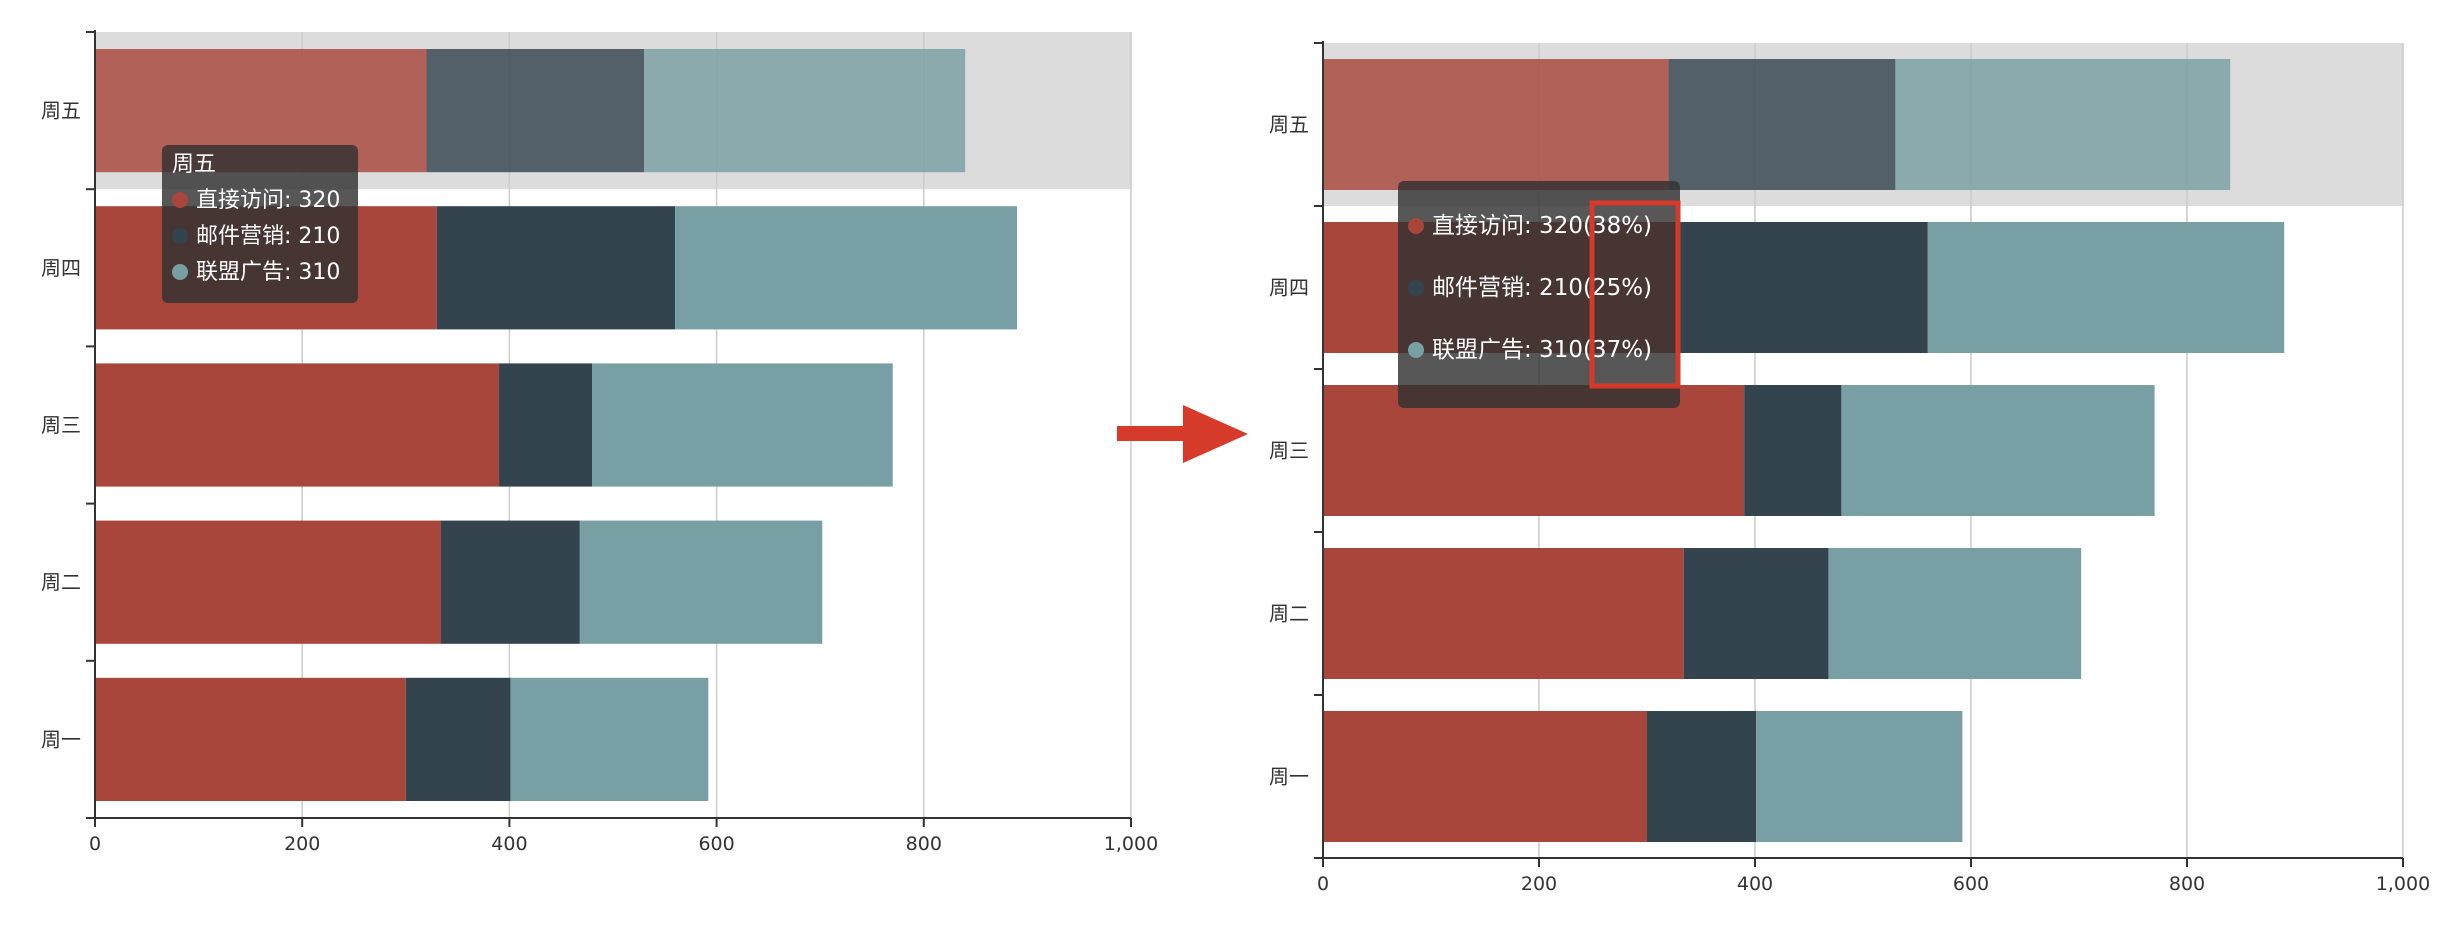  I want to click on tooltip-line: 联盟广告: 310, so click(268, 272).